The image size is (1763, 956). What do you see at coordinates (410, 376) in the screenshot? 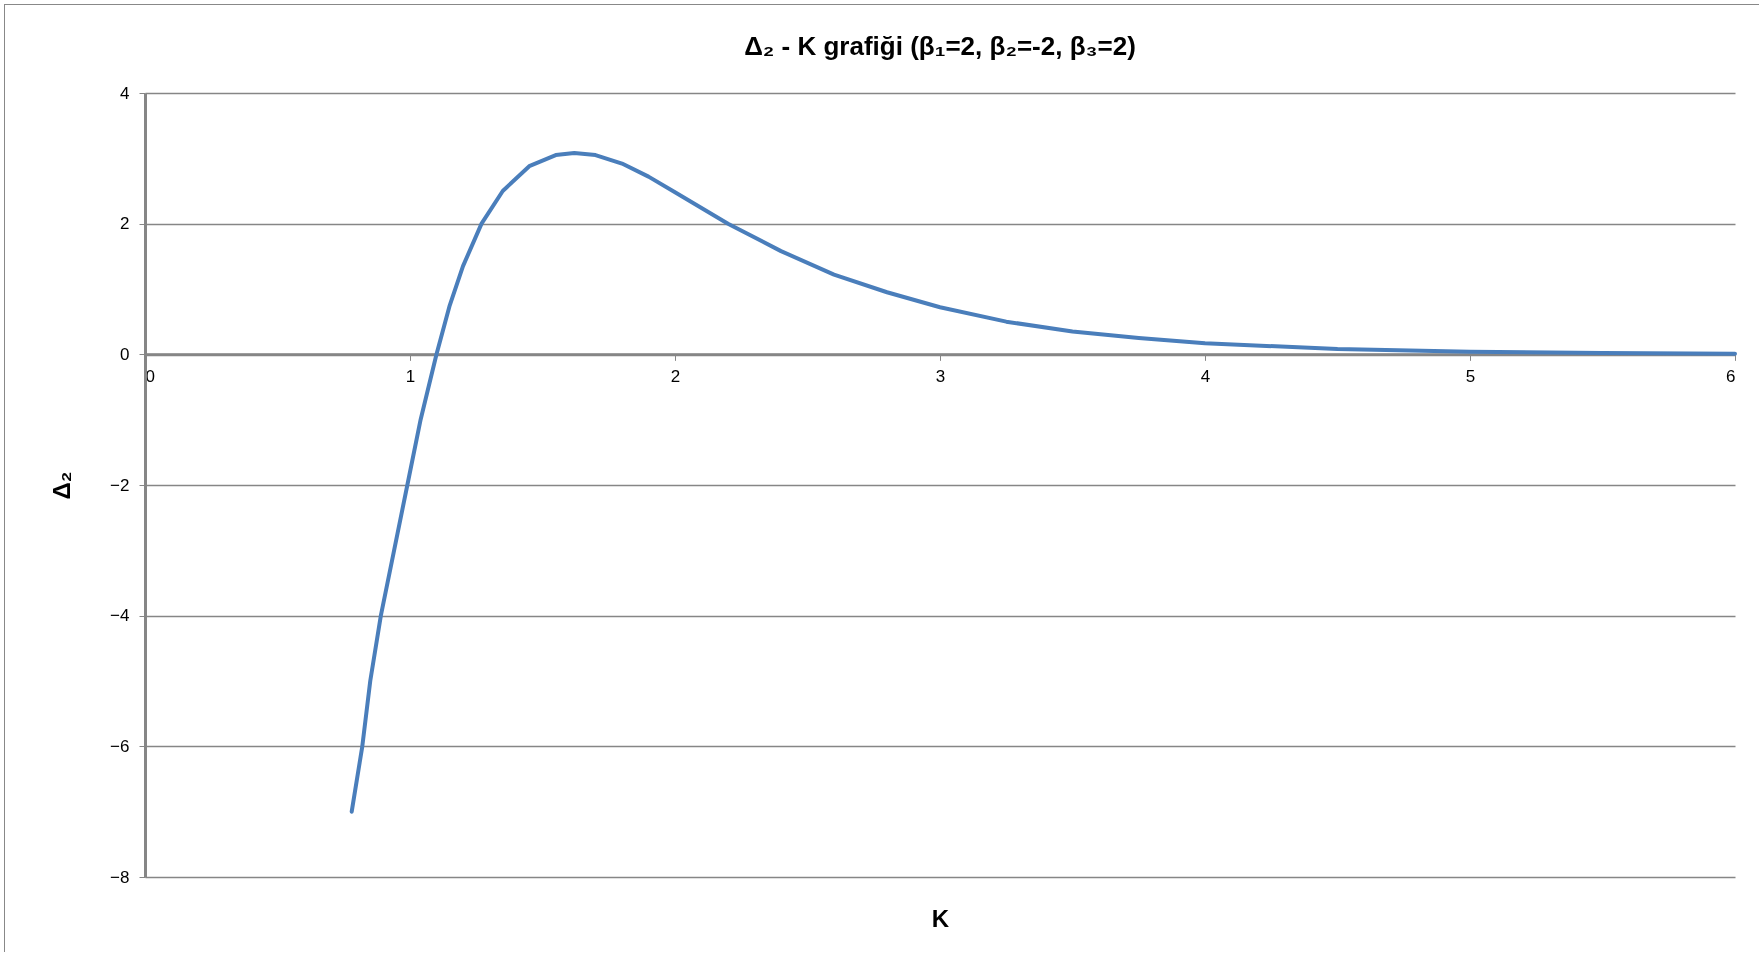
I see `x-tick-label: 1` at bounding box center [410, 376].